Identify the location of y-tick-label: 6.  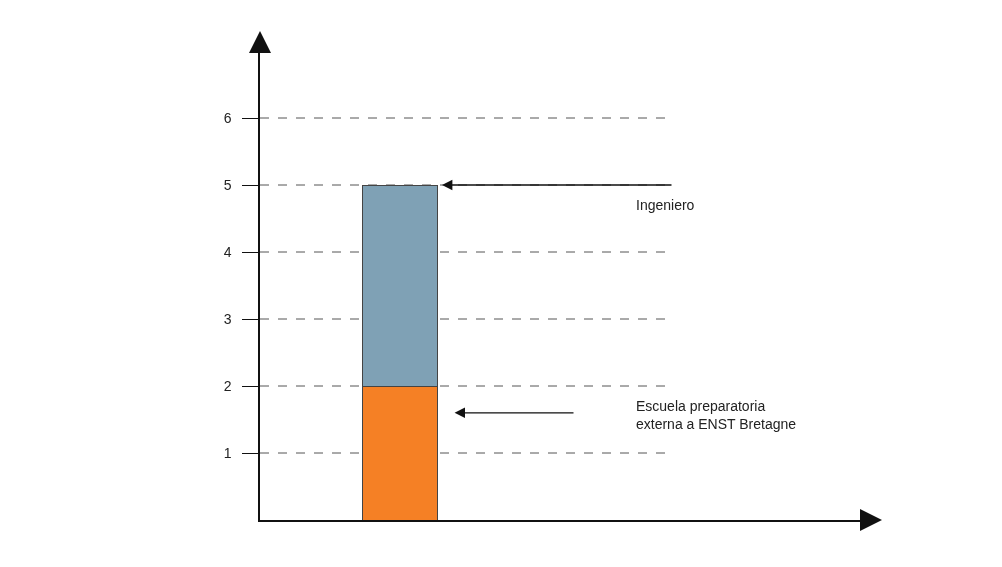
(227, 117).